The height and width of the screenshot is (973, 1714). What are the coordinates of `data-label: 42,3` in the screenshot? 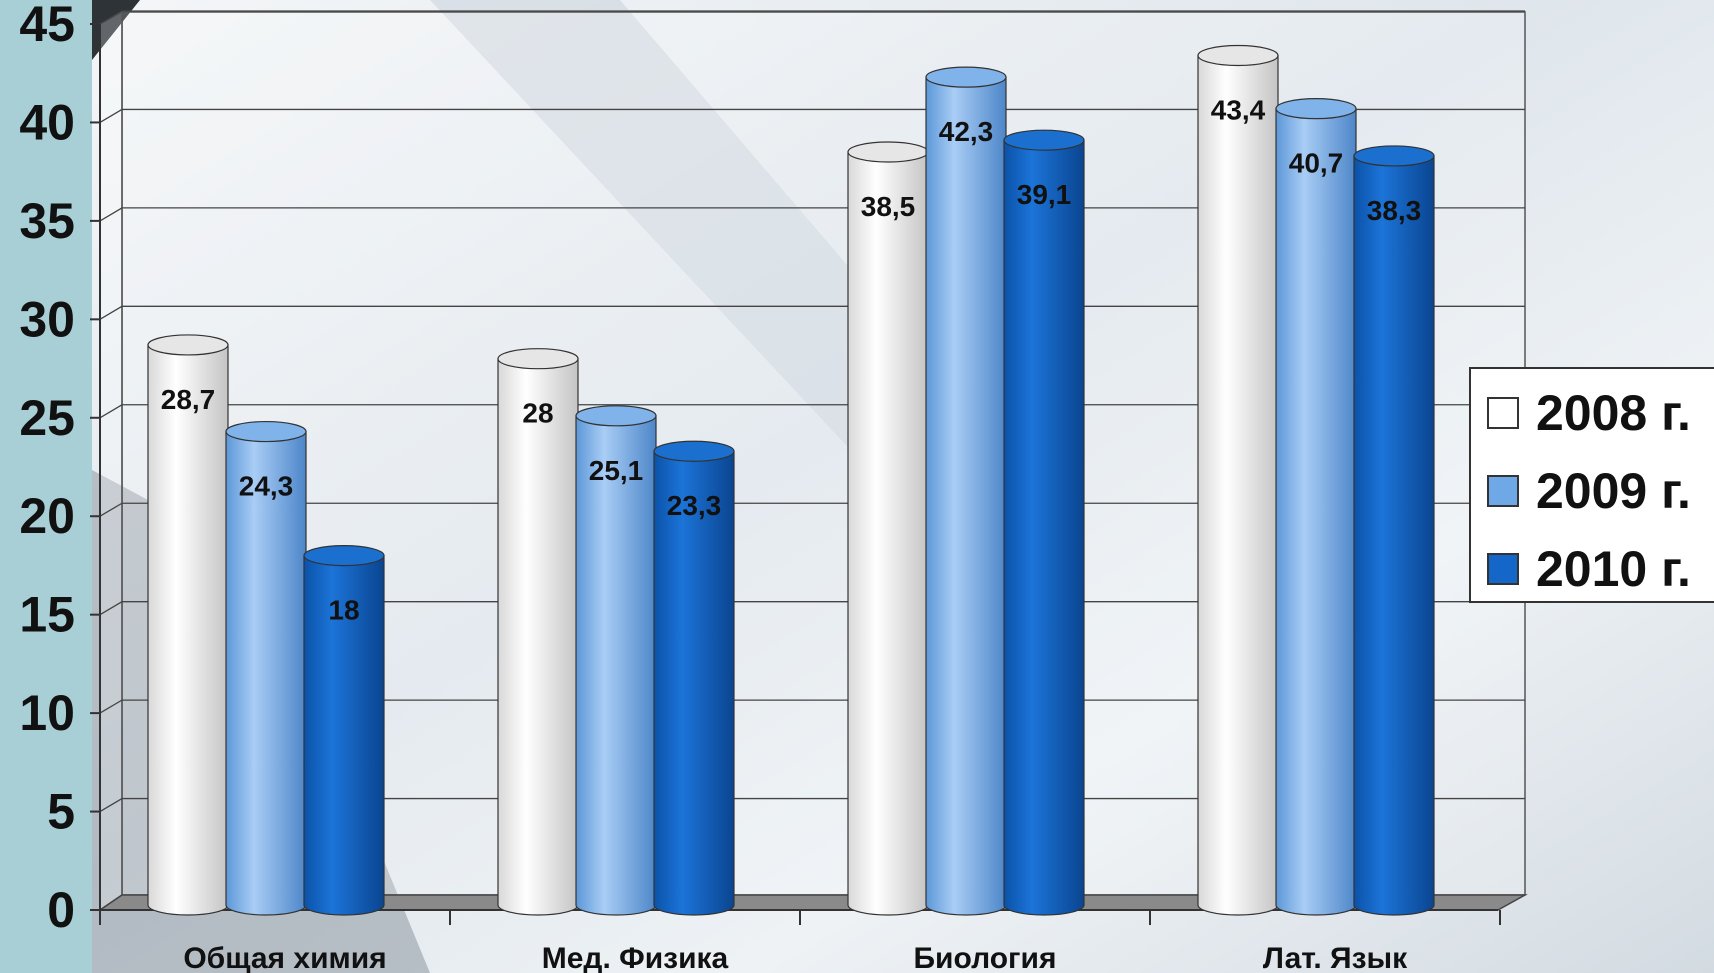 It's located at (966, 131).